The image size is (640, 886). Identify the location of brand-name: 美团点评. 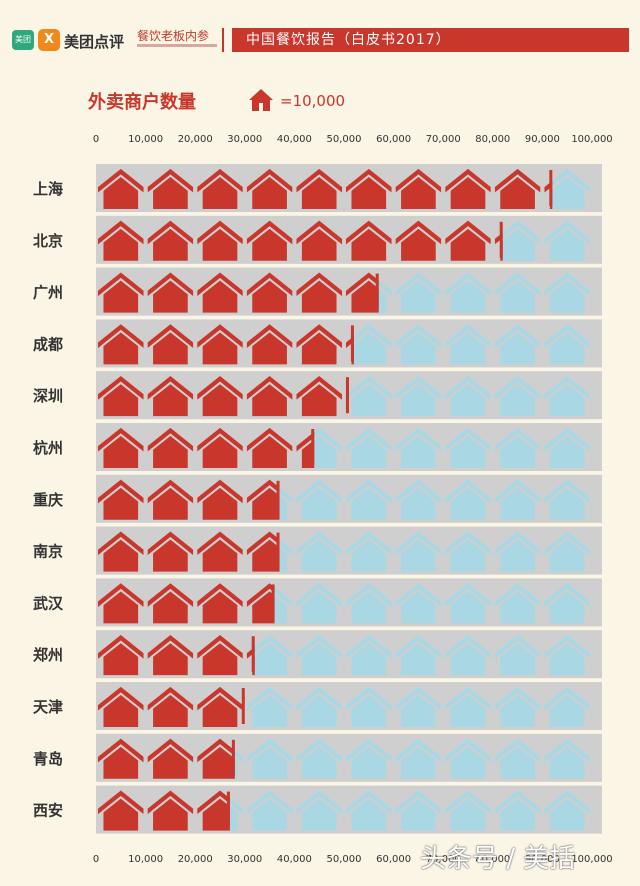
(94, 42).